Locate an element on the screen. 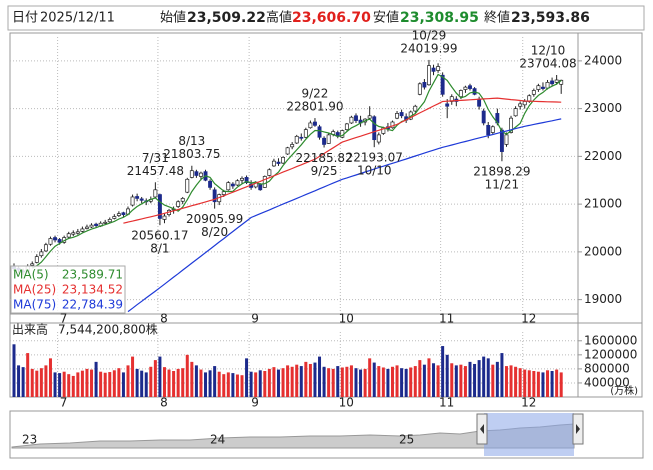 The width and height of the screenshot is (653, 470). annotation-date: 7/31 is located at coordinates (155, 158).